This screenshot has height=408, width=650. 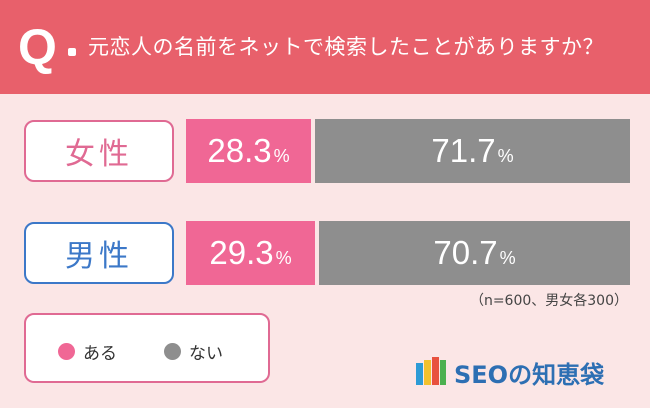 What do you see at coordinates (72, 52) in the screenshot?
I see `q-mark-dot` at bounding box center [72, 52].